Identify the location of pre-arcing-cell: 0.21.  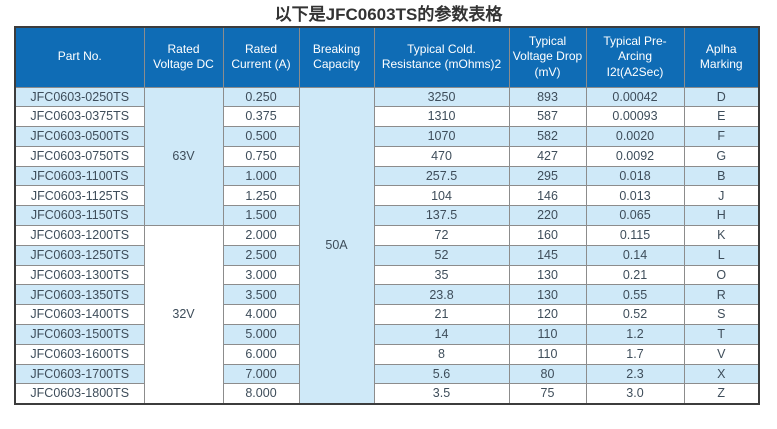
(635, 275).